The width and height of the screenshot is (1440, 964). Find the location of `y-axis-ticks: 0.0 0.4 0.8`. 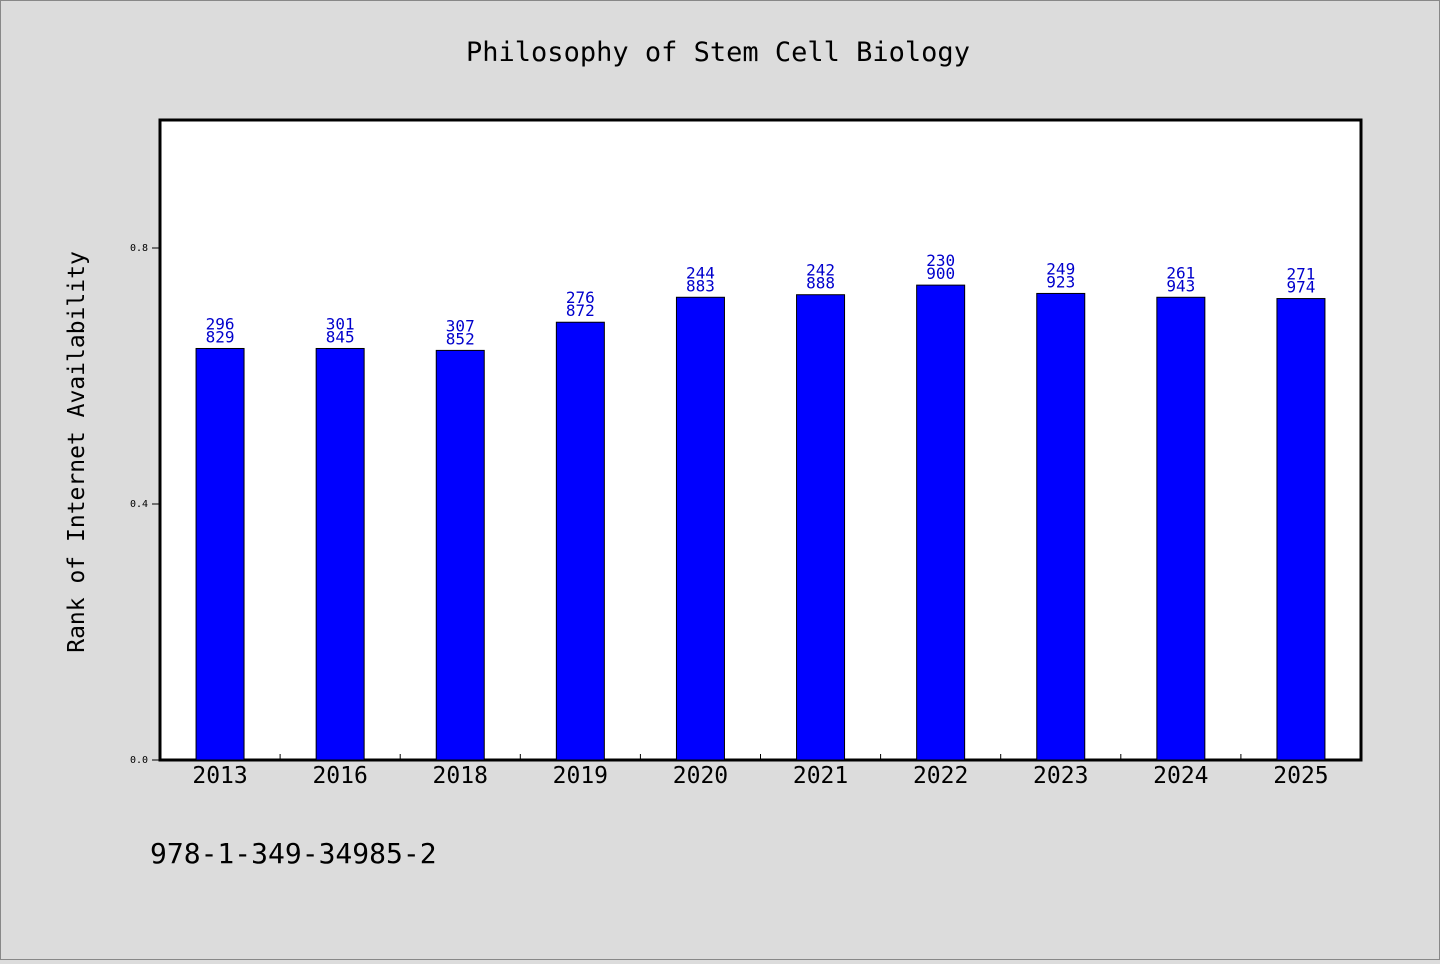

y-axis-ticks: 0.0 0.4 0.8 is located at coordinates (145, 504).